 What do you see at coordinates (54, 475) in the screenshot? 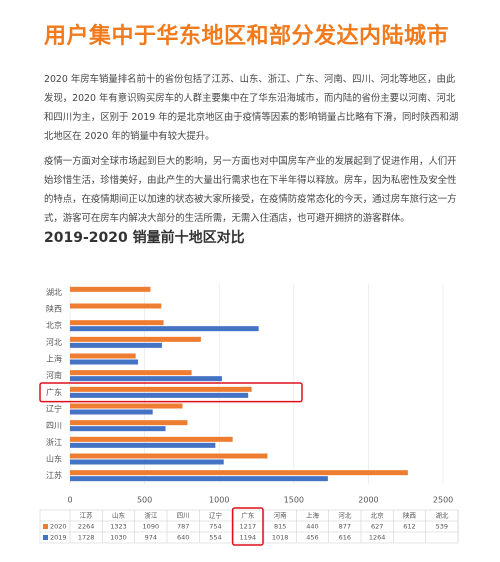
I see `y-tick-label: 江苏` at bounding box center [54, 475].